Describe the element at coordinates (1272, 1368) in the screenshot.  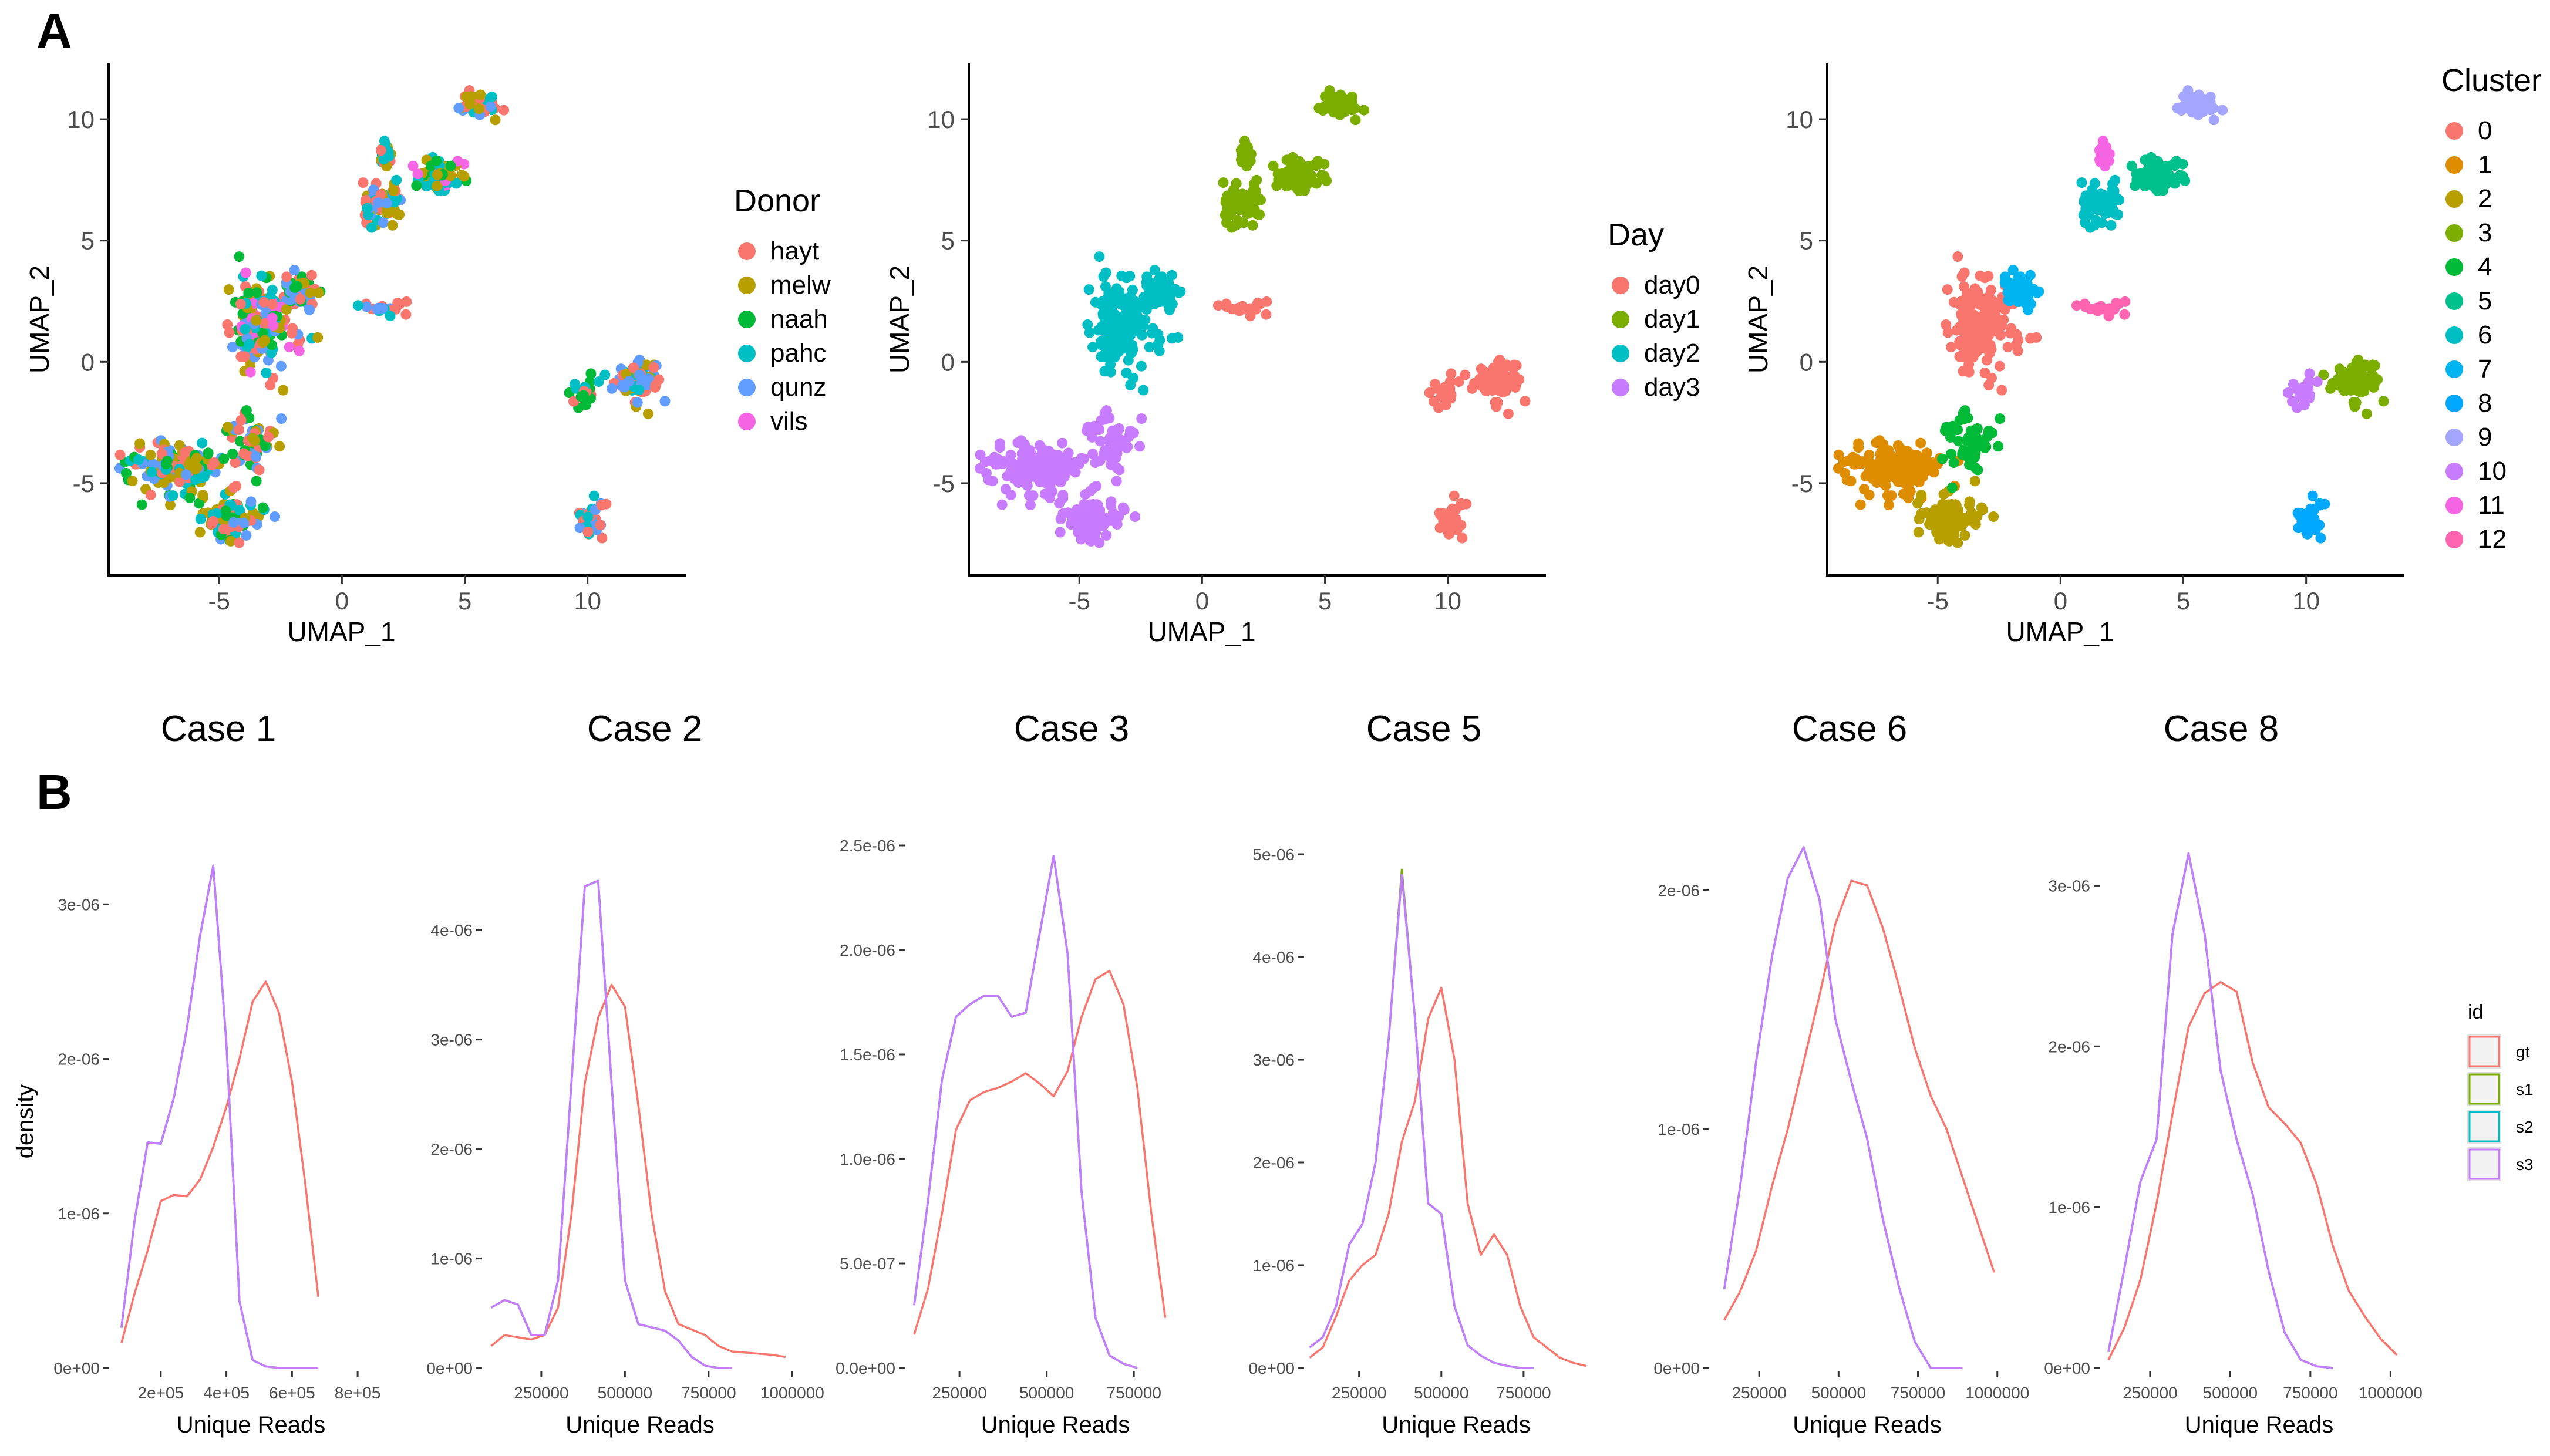
I see `y-tick-label: 0e+00` at that location.